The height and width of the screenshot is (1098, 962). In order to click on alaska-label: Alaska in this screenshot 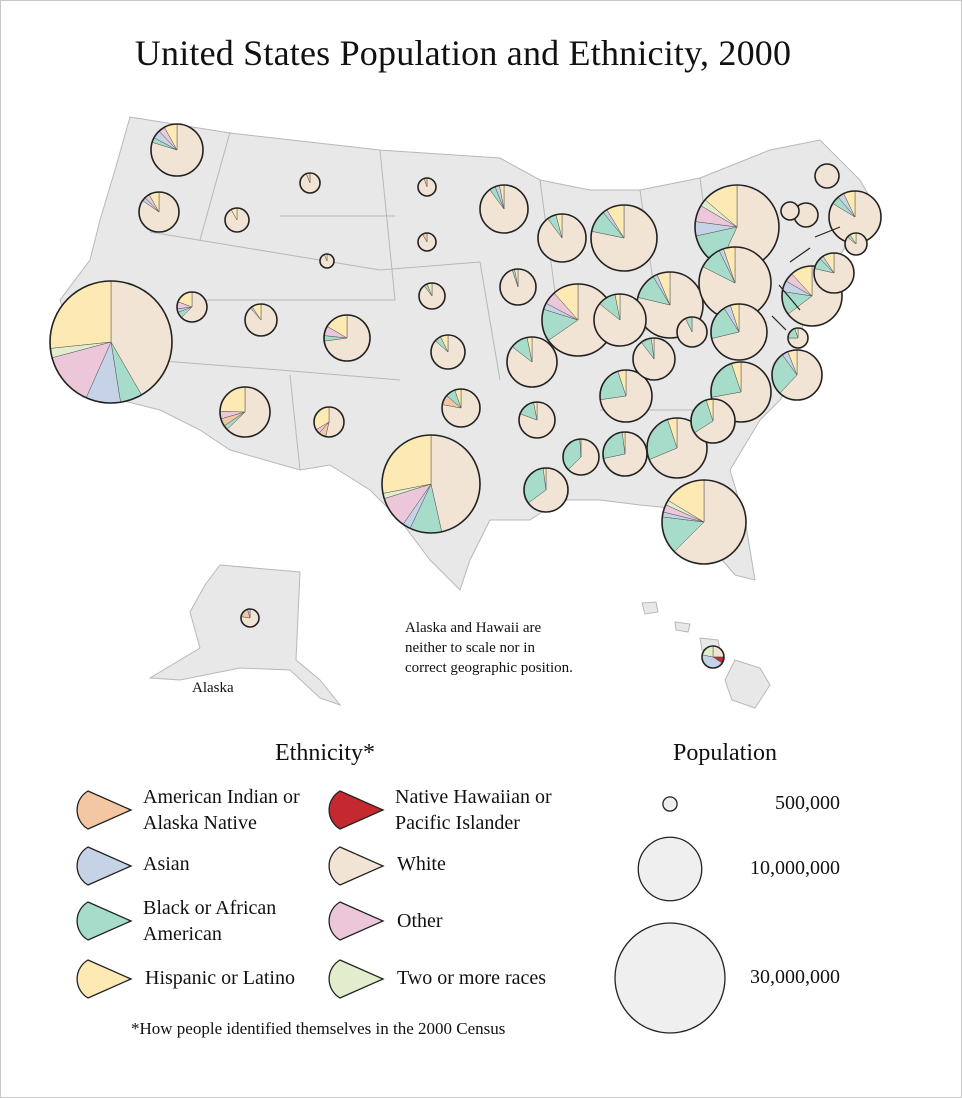, I will do `click(213, 688)`.